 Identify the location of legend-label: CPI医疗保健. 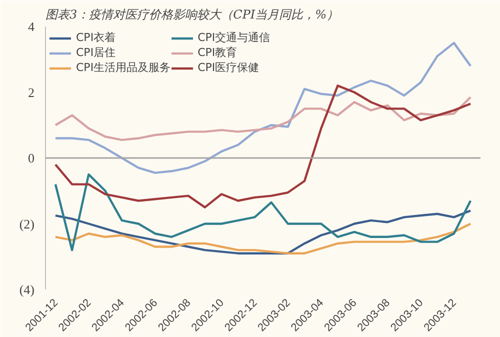
(229, 67).